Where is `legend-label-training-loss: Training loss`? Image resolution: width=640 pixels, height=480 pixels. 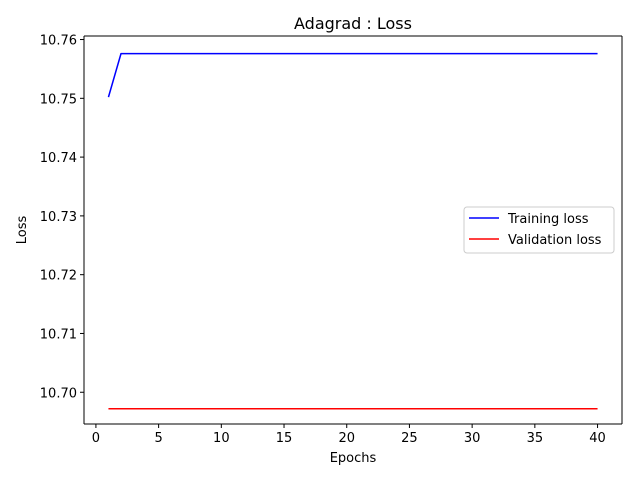
legend-label-training-loss: Training loss is located at coordinates (548, 219).